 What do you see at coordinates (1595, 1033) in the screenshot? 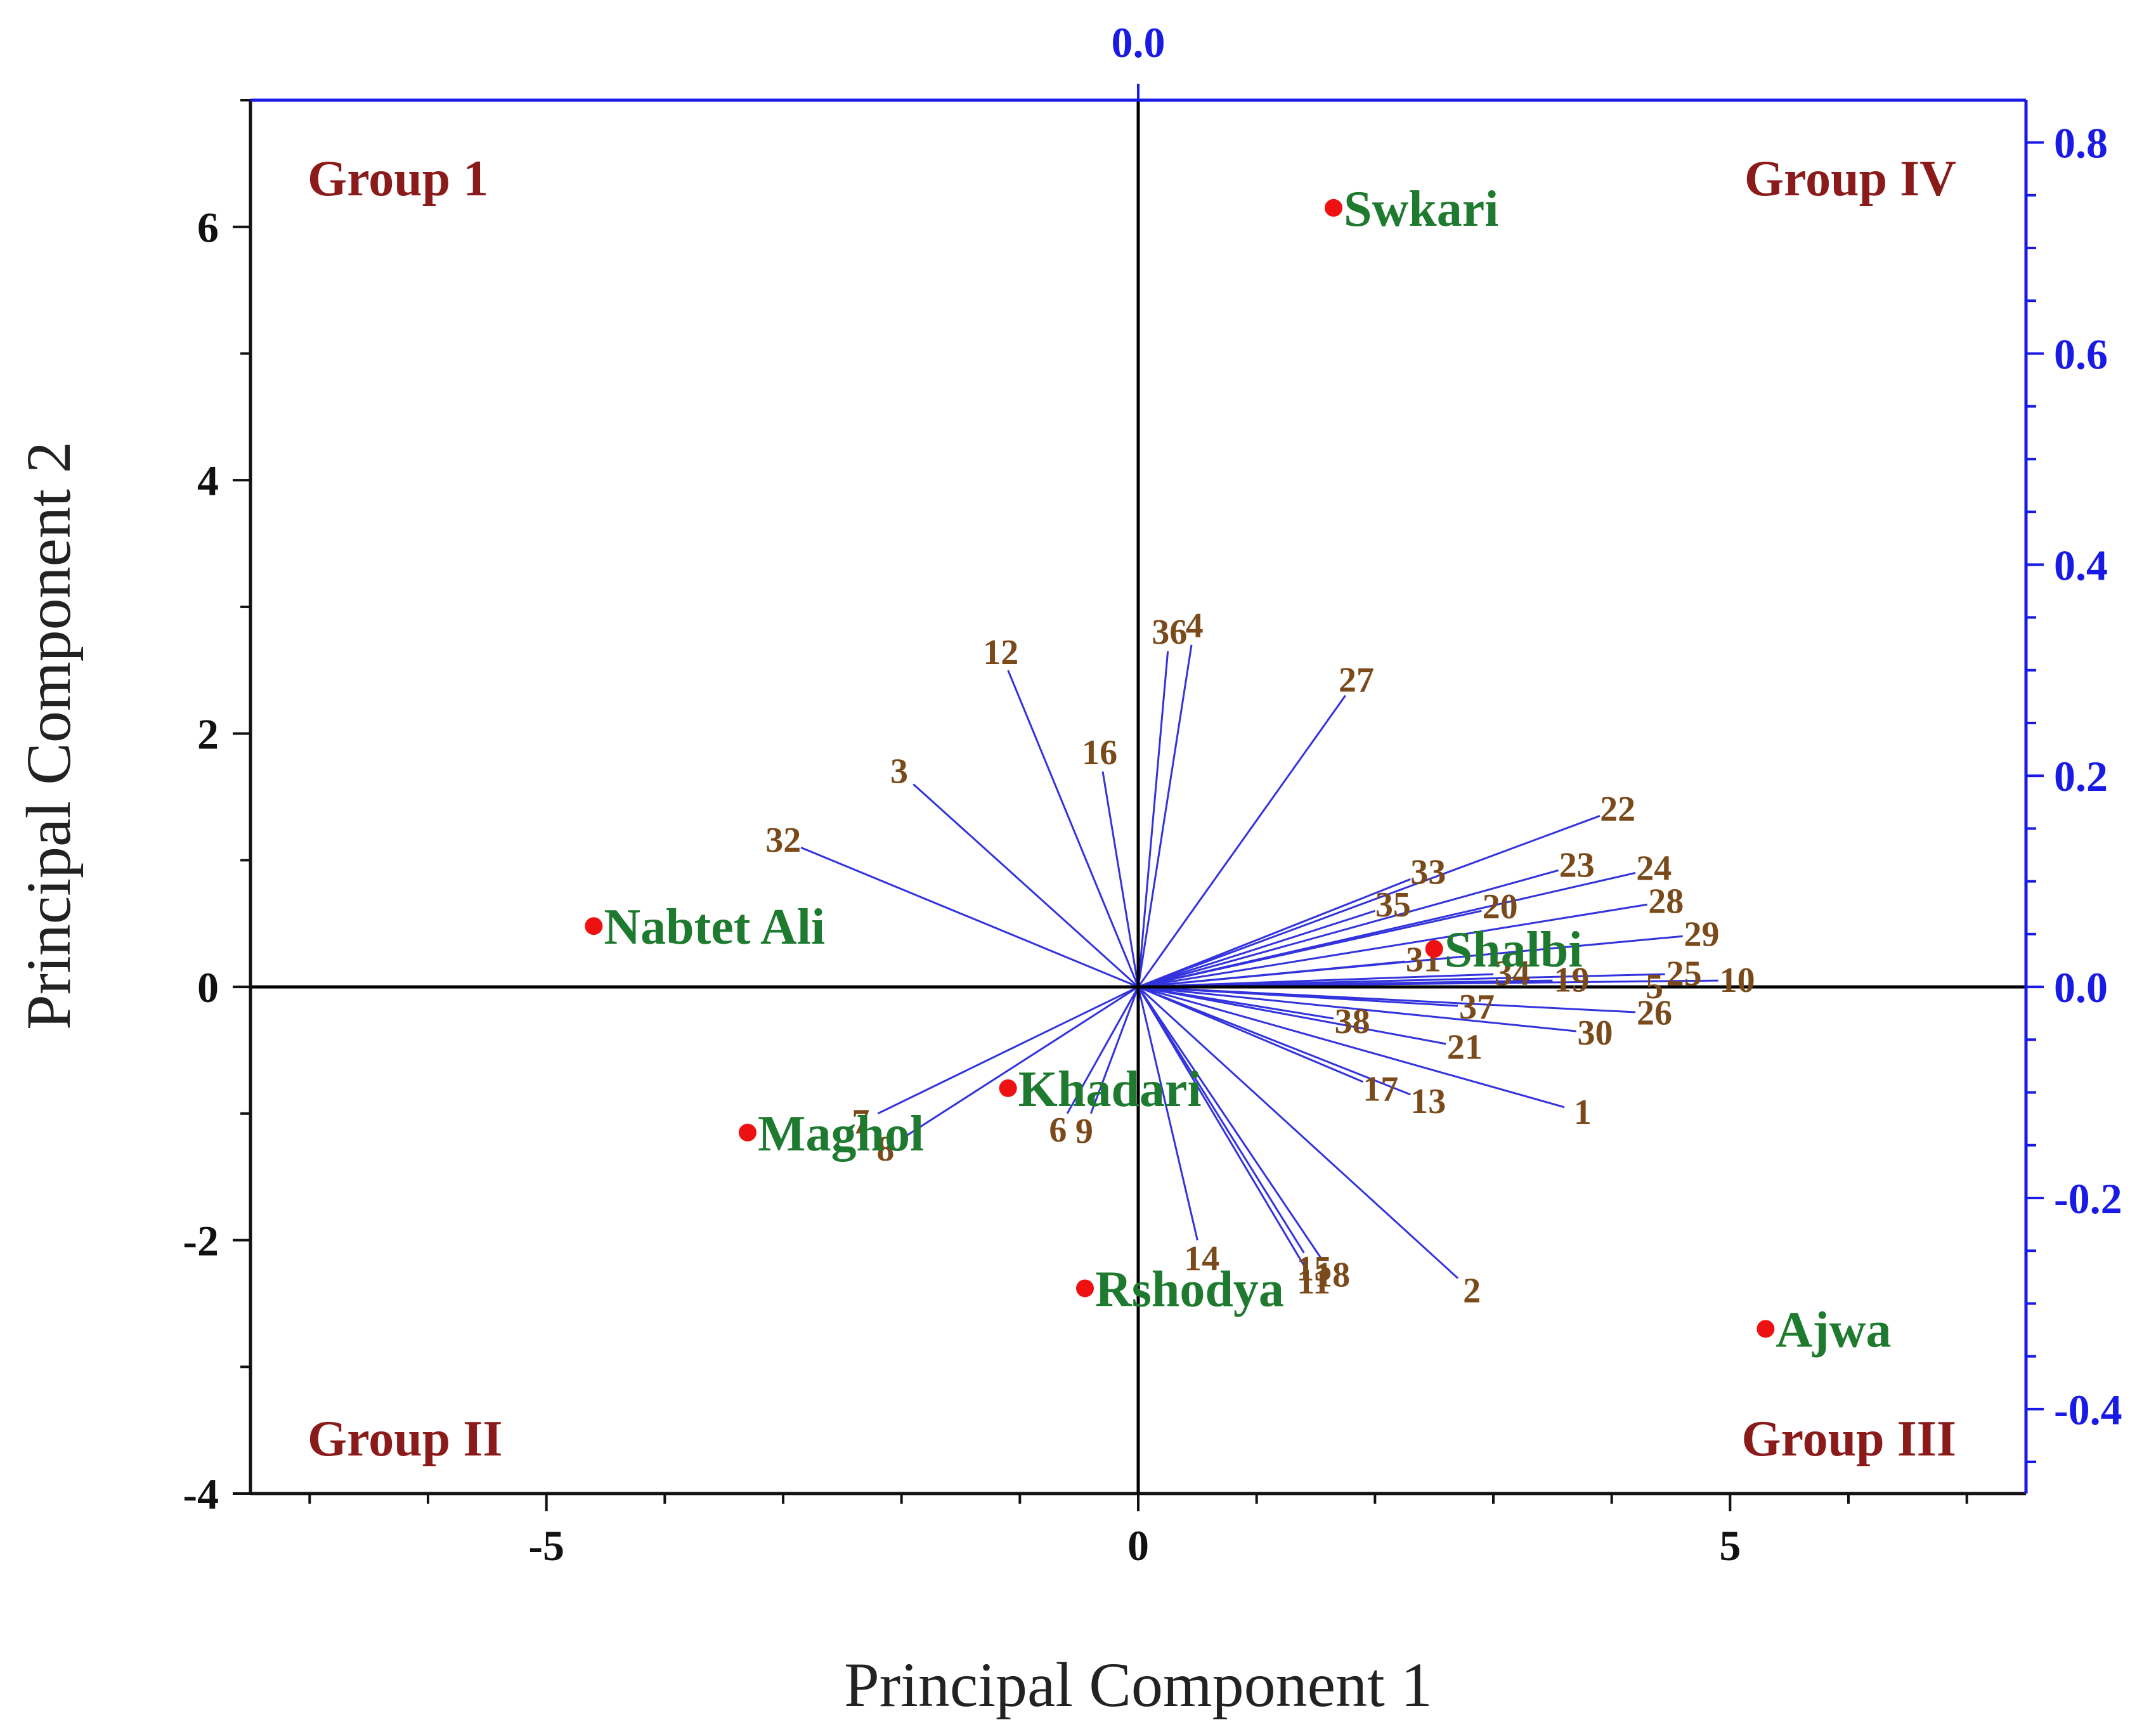
I see `variable-label-30: 30` at bounding box center [1595, 1033].